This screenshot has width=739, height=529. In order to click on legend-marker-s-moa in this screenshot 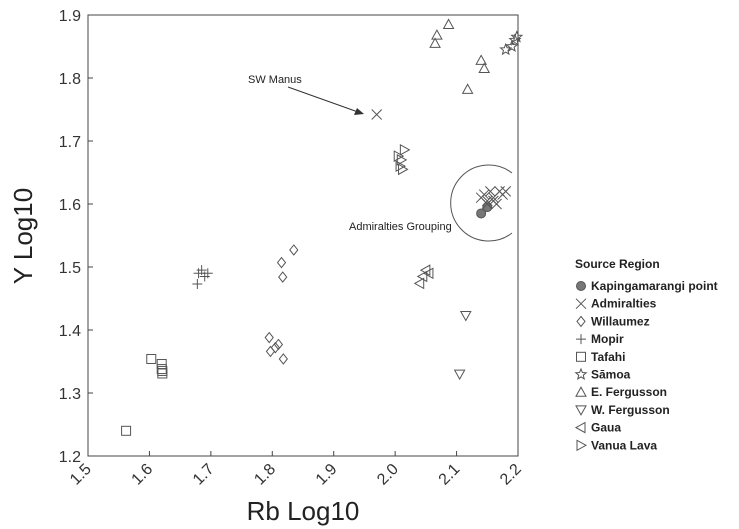, I will do `click(581, 374)`.